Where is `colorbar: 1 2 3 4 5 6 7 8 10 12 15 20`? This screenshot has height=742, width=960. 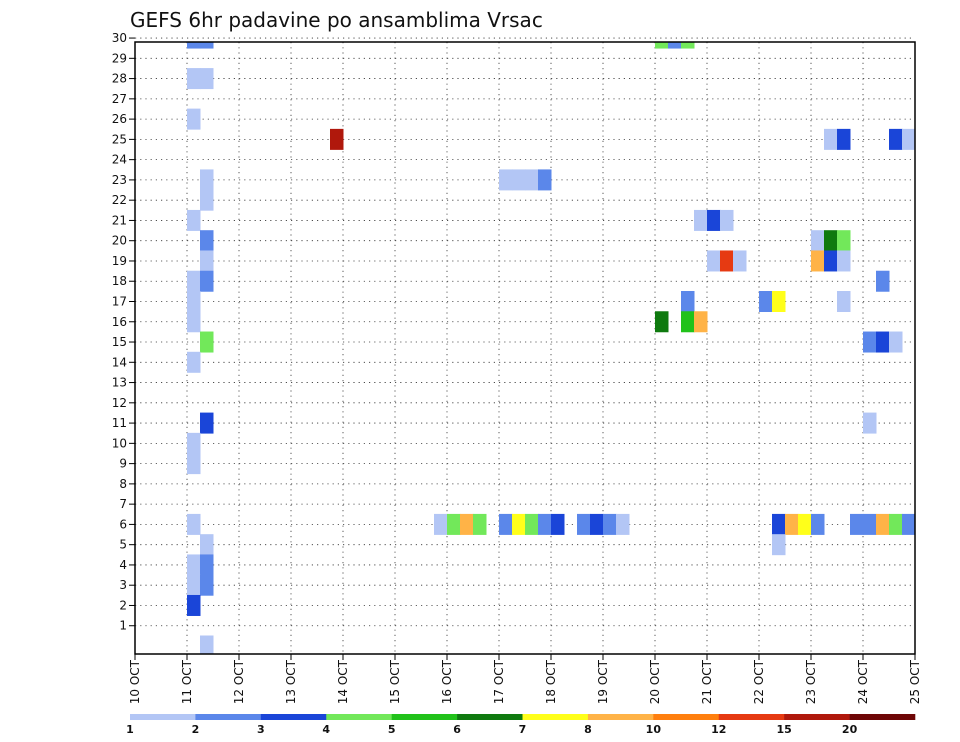
colorbar: 1 2 3 4 5 6 7 8 10 12 15 20 is located at coordinates (521, 725).